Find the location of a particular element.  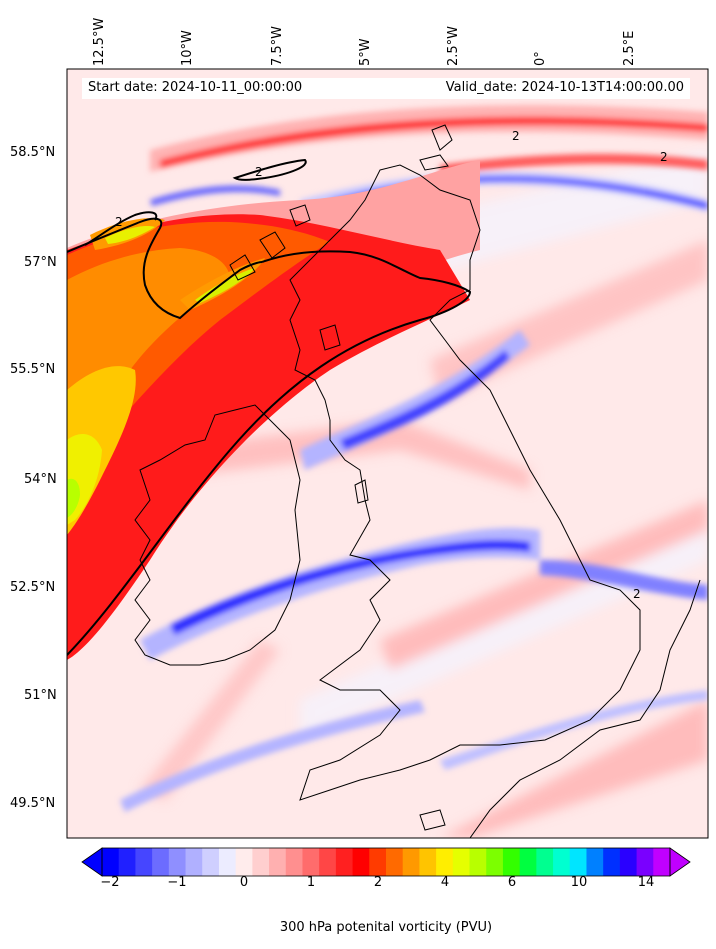

colorbar-tick-label: 14 is located at coordinates (646, 882).